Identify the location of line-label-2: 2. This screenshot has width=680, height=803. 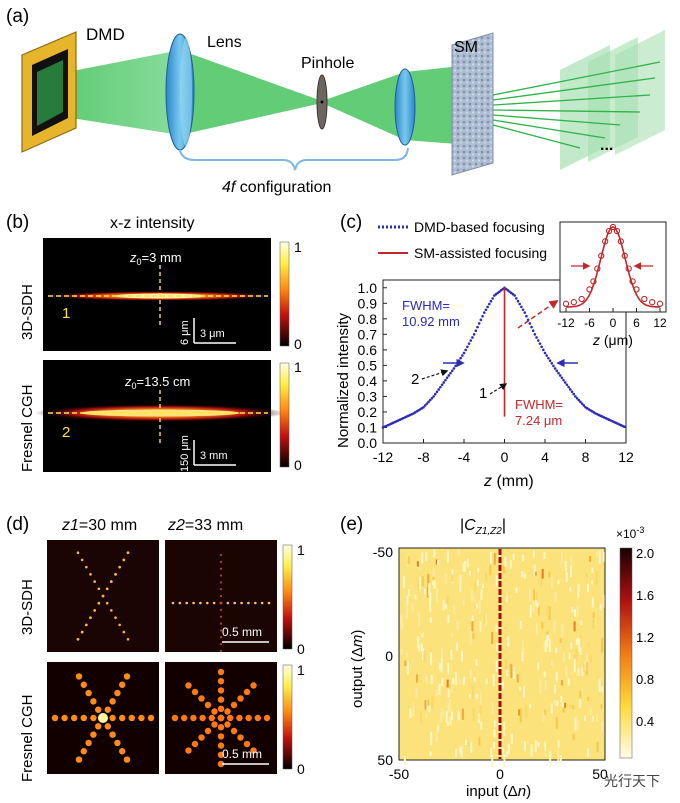
(66, 432).